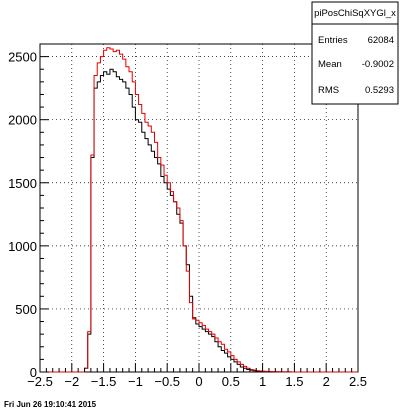 The width and height of the screenshot is (400, 414). What do you see at coordinates (358, 381) in the screenshot?
I see `x-tick-label: 2.5` at bounding box center [358, 381].